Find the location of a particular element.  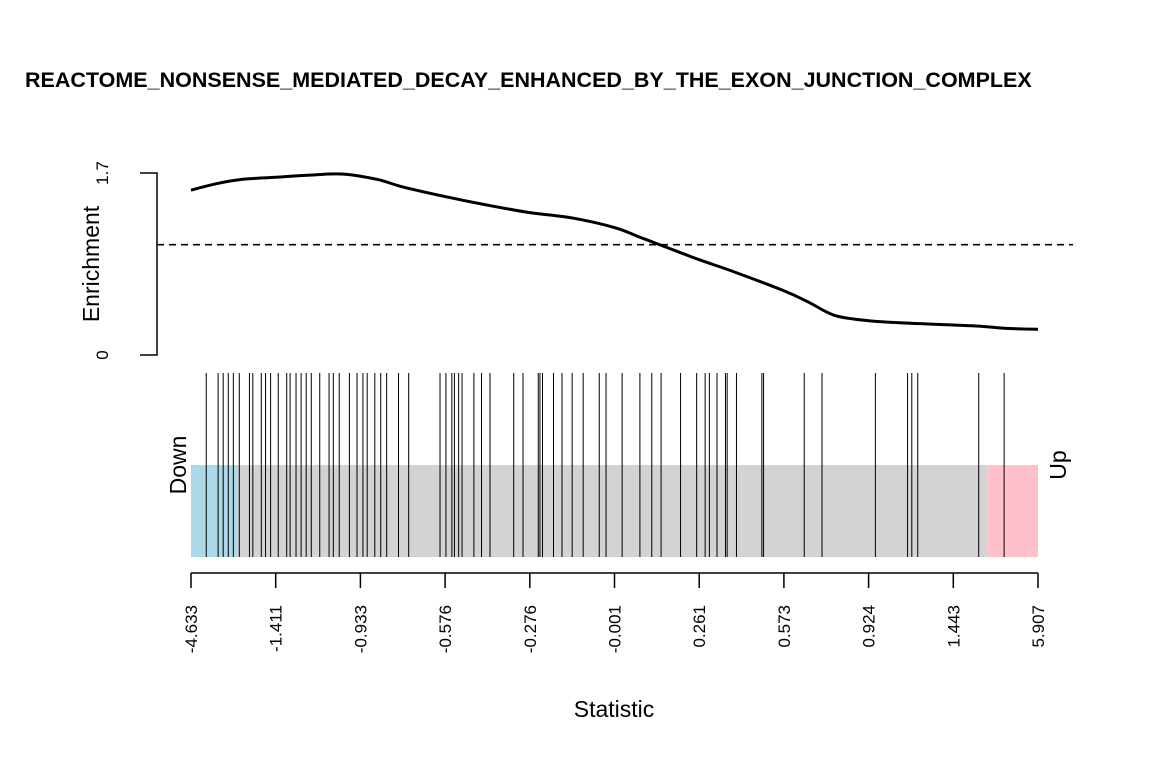

x-axis-label: Statistic is located at coordinates (614, 709).